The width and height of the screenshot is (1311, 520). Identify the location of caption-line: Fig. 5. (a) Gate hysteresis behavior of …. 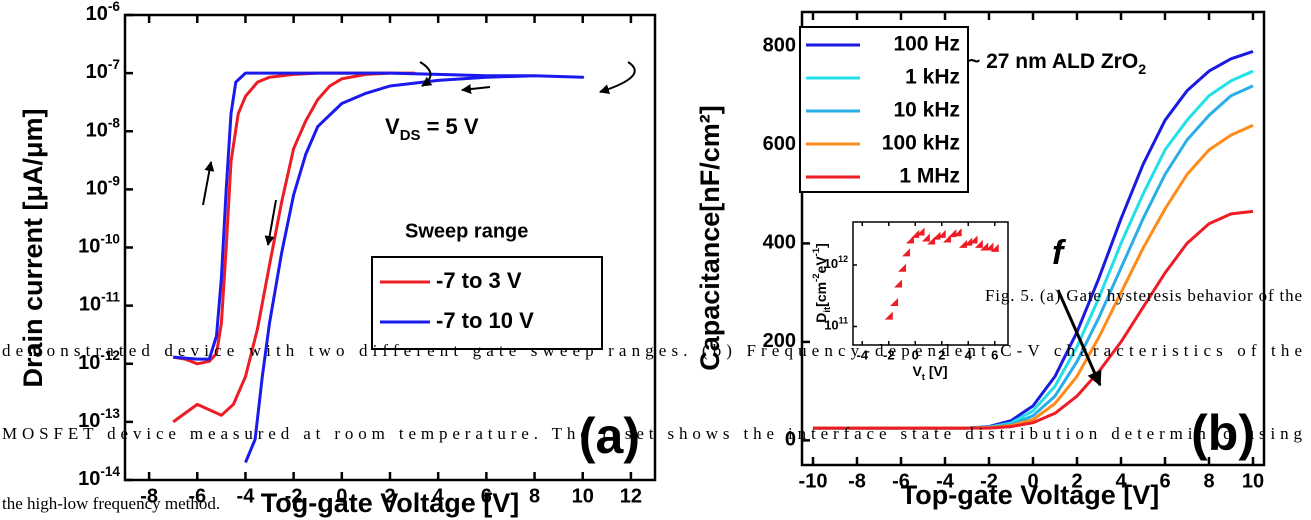
(1143, 295).